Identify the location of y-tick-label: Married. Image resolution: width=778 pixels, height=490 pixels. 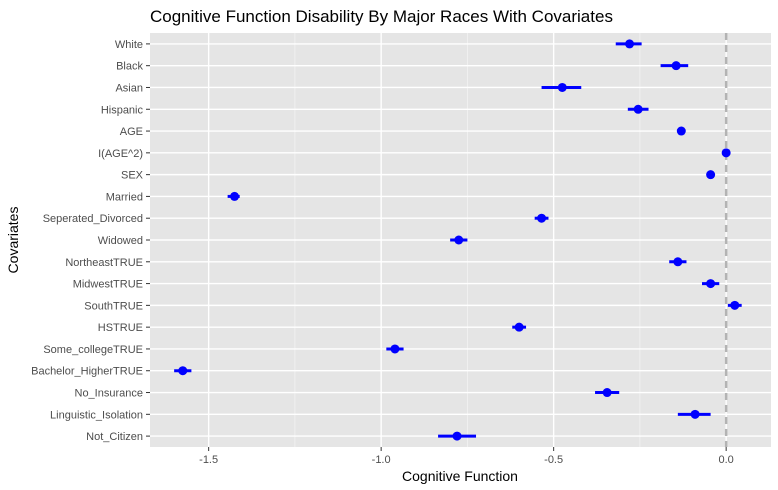
(124, 197).